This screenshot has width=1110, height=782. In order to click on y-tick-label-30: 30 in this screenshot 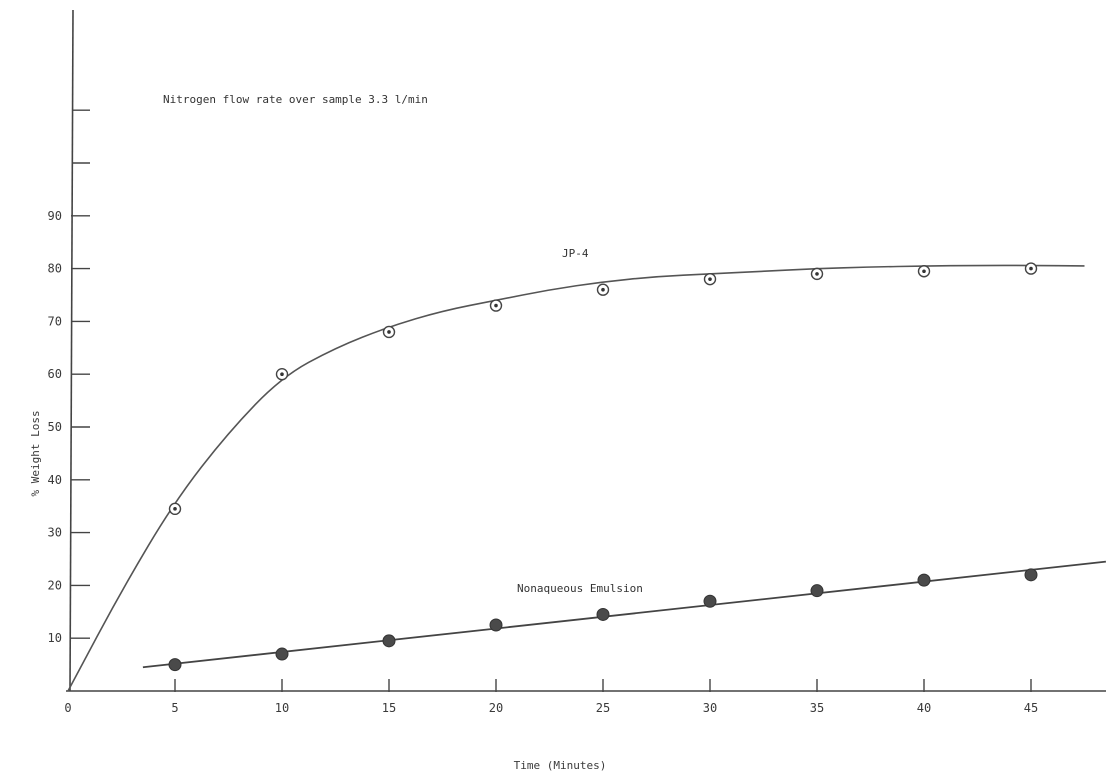, I will do `click(55, 533)`.